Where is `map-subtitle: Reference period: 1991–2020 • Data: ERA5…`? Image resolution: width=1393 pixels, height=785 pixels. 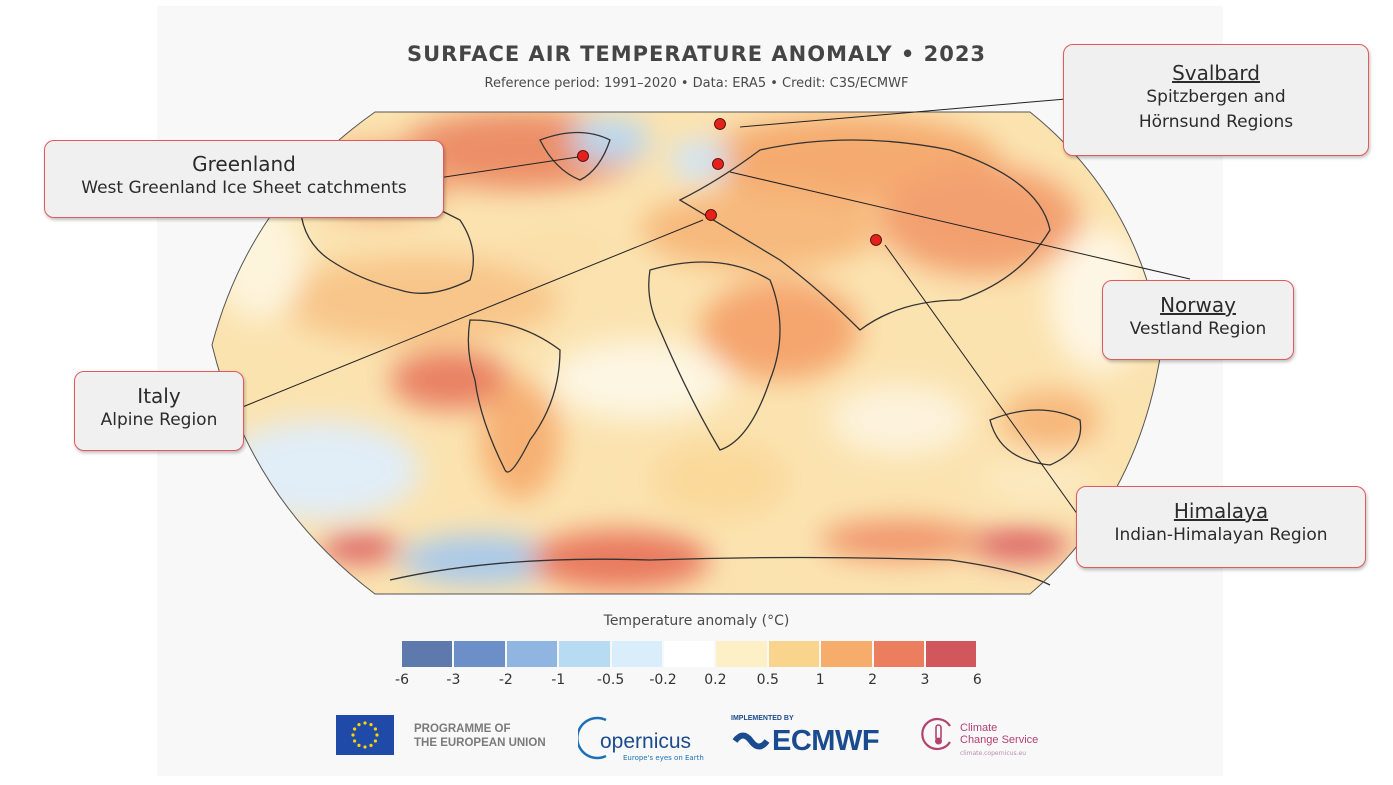 map-subtitle: Reference period: 1991–2020 • Data: ERA5… is located at coordinates (696, 83).